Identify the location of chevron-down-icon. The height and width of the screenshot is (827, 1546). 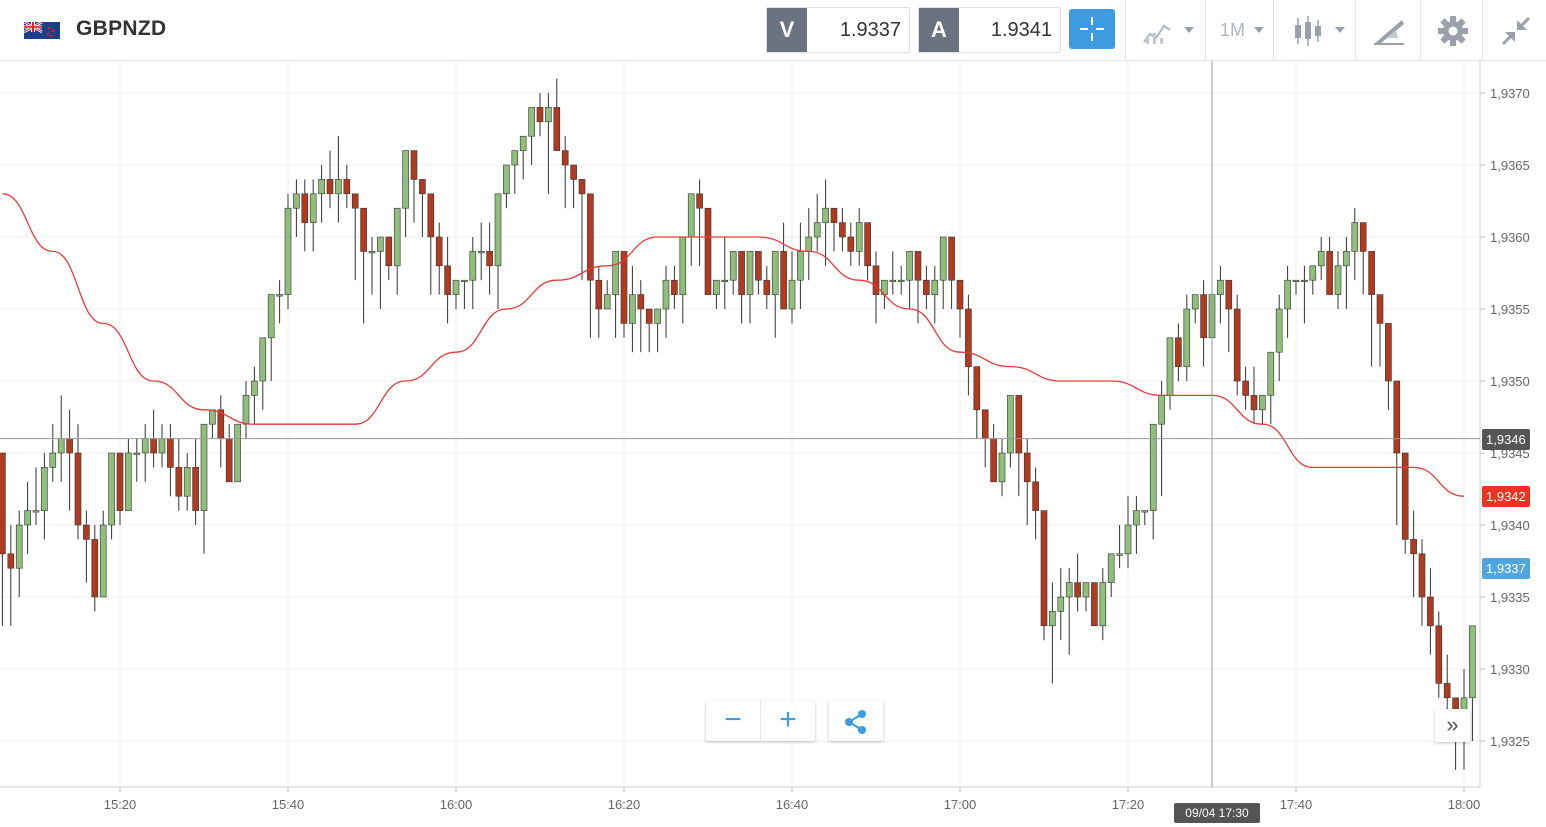
(1189, 30).